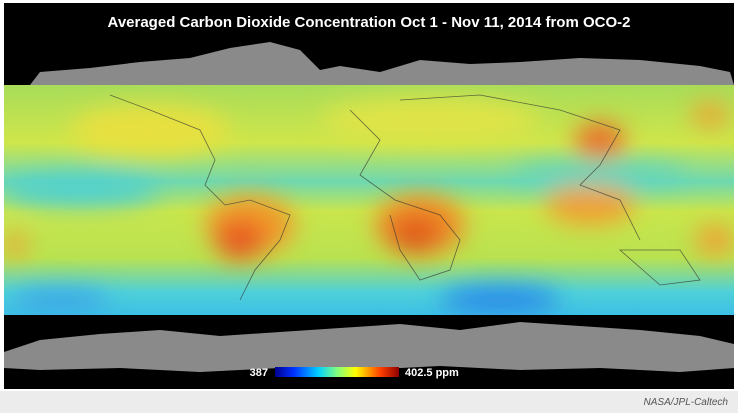 The image size is (738, 413). Describe the element at coordinates (337, 372) in the screenshot. I see `colorbar` at that location.